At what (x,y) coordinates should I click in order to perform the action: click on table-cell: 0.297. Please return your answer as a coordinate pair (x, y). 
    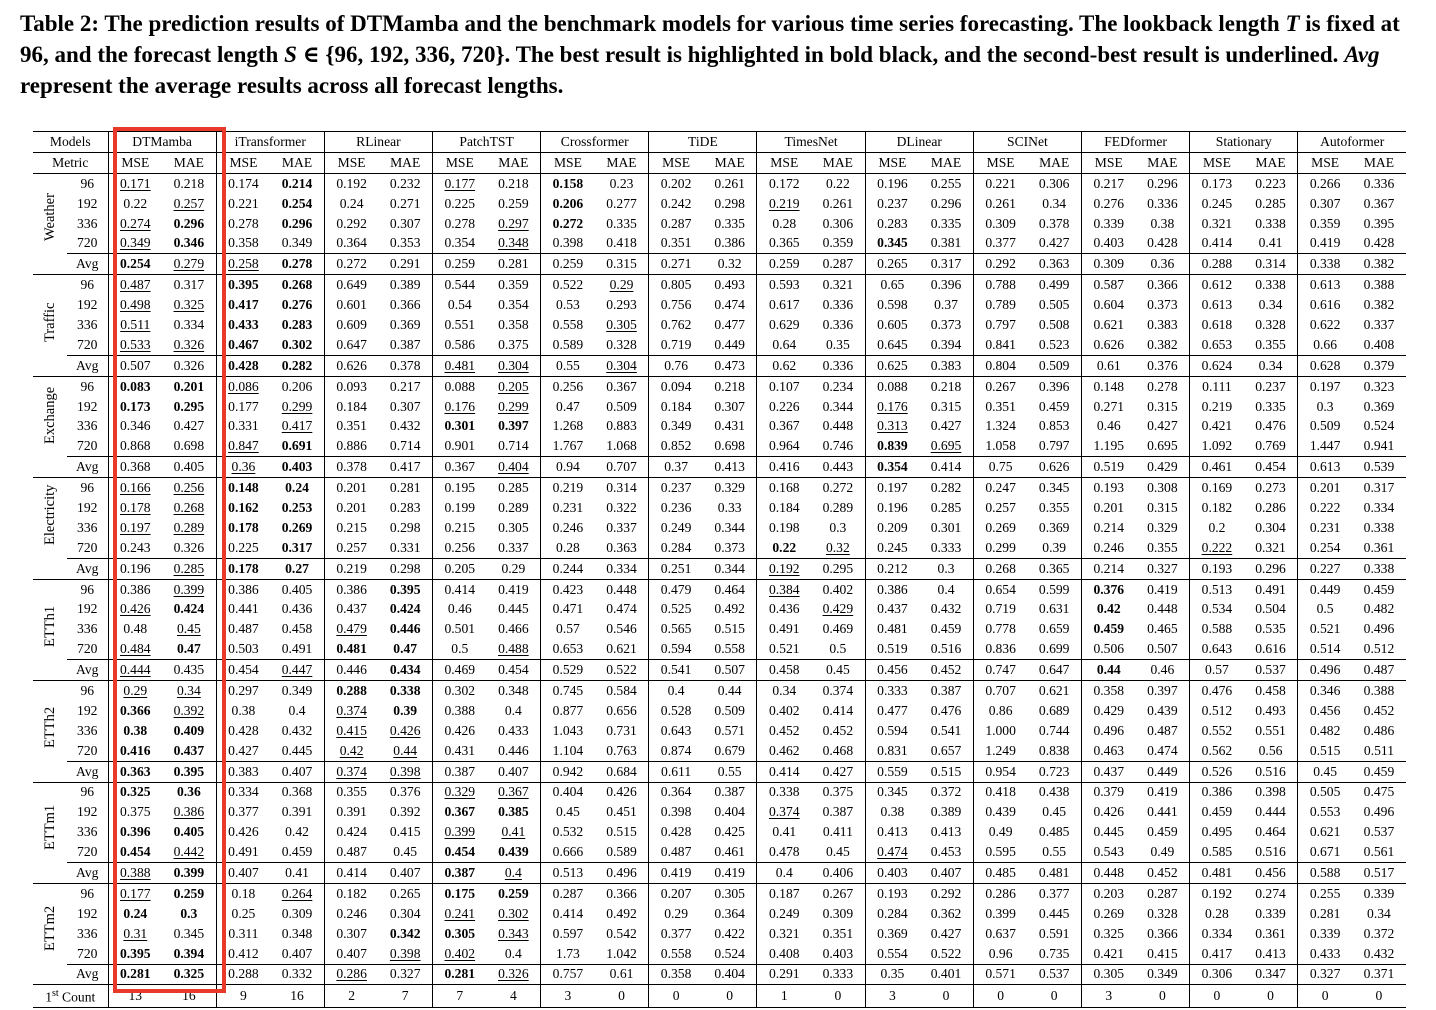
    Looking at the image, I should click on (243, 690).